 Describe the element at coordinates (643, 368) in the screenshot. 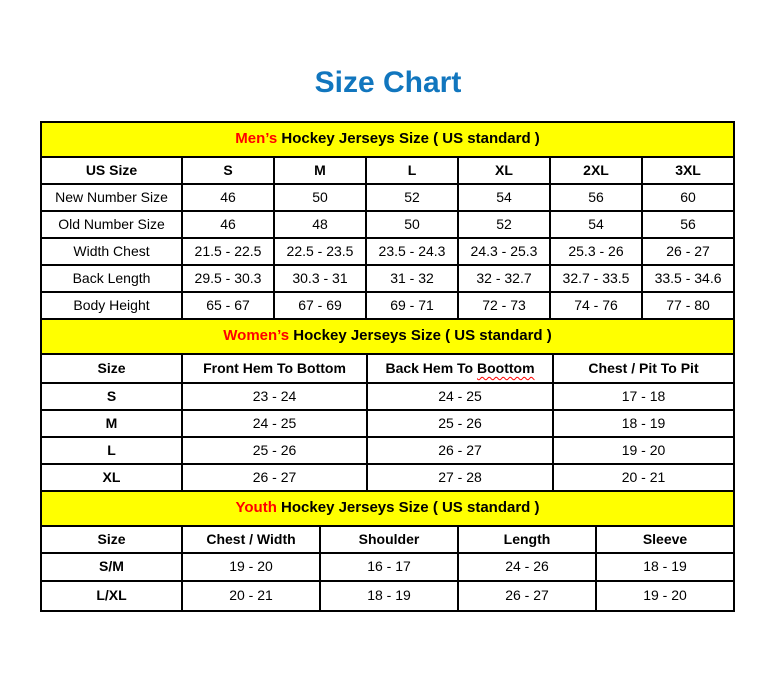

I see `column-header: Chest / Pit To Pit` at that location.